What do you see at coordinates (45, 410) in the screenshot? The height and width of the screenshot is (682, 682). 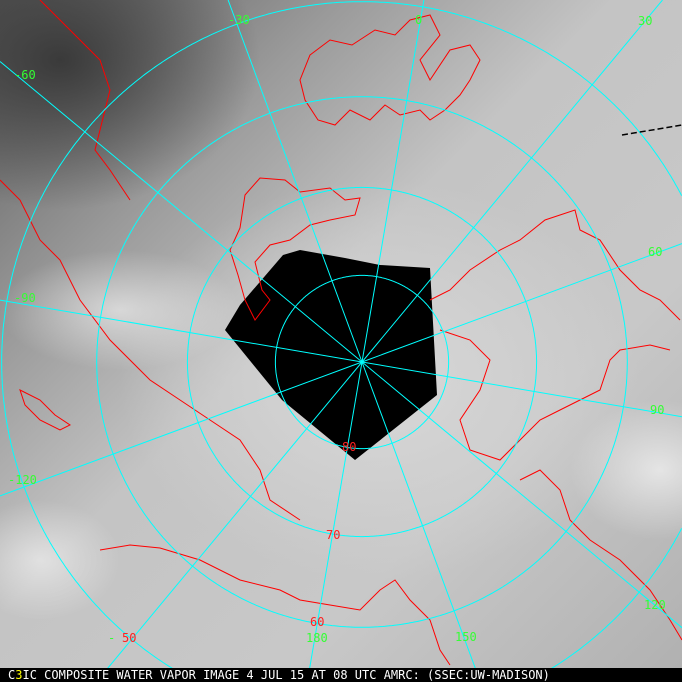 I see `coastline-iceland` at bounding box center [45, 410].